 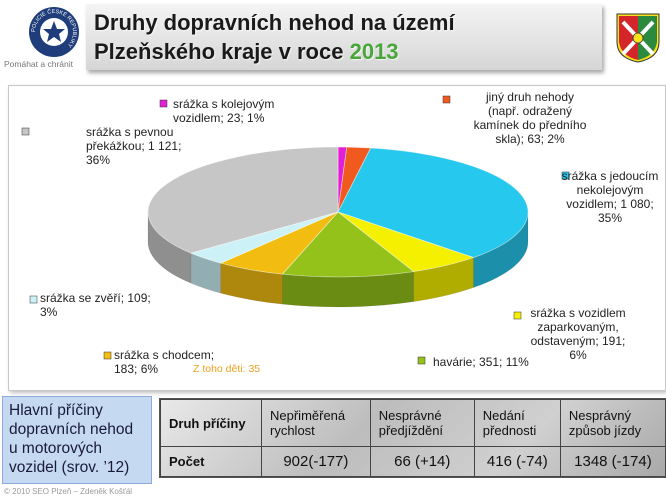 What do you see at coordinates (274, 22) in the screenshot?
I see `title-line1: Druhy dopravních nehod na území` at bounding box center [274, 22].